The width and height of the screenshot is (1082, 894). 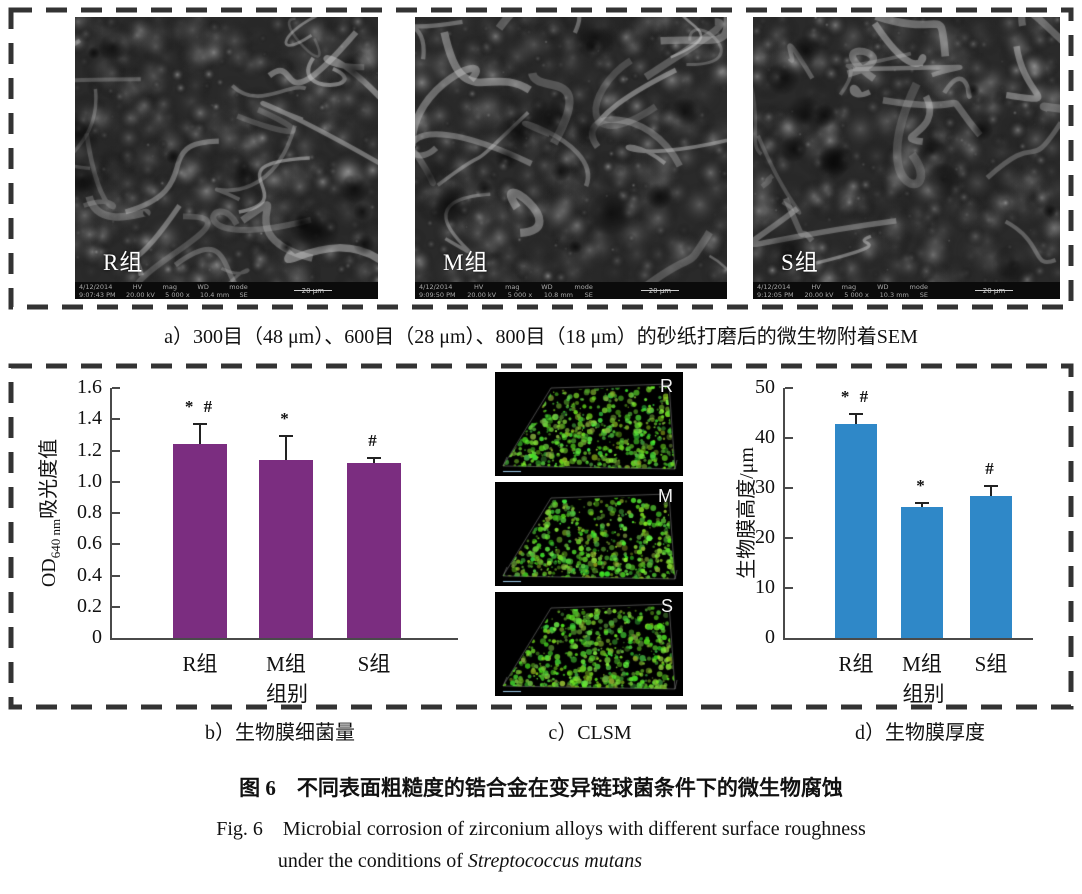 What do you see at coordinates (765, 387) in the screenshot?
I see `y-tick-label: 50` at bounding box center [765, 387].